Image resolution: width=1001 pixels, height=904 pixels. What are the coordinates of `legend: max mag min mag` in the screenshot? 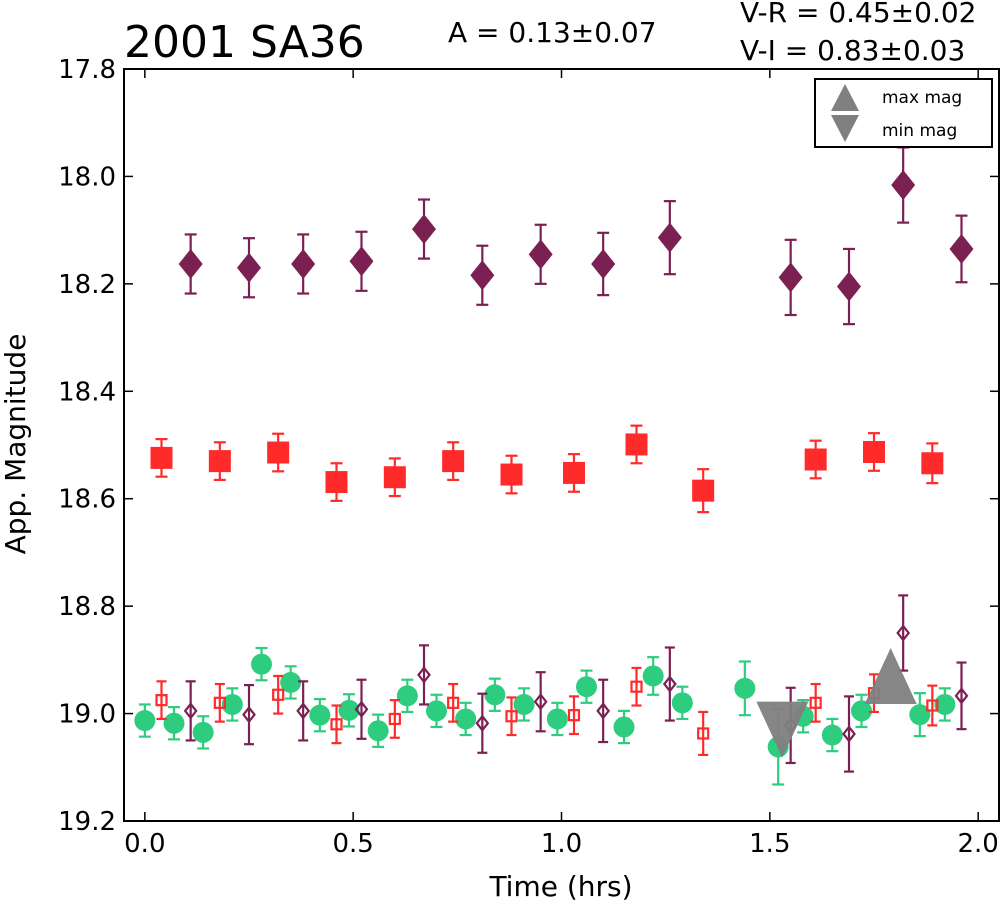 It's located at (903, 113).